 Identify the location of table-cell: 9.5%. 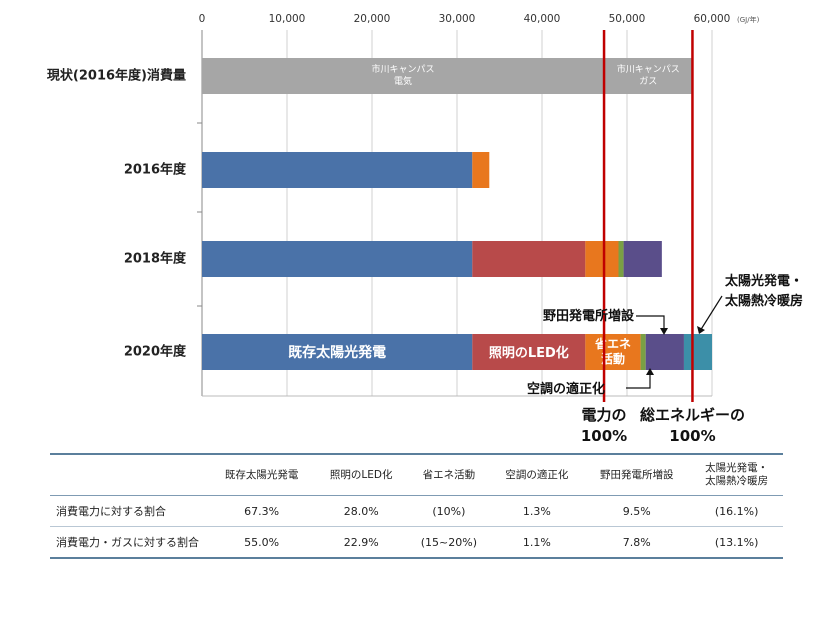
(636, 511).